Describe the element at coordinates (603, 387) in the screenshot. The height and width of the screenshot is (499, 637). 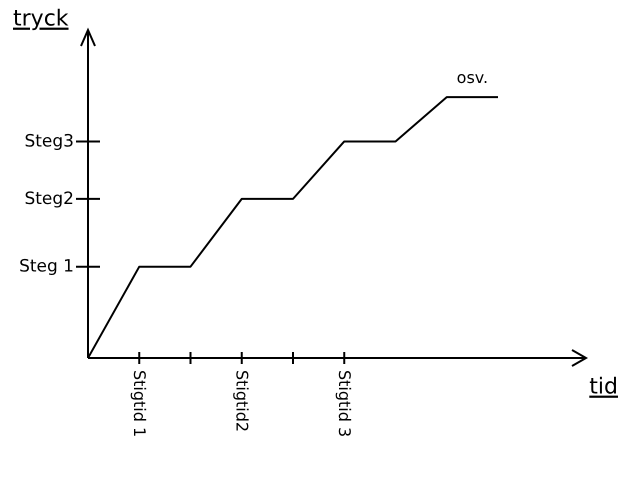
I see `x-axis-title: tid` at that location.